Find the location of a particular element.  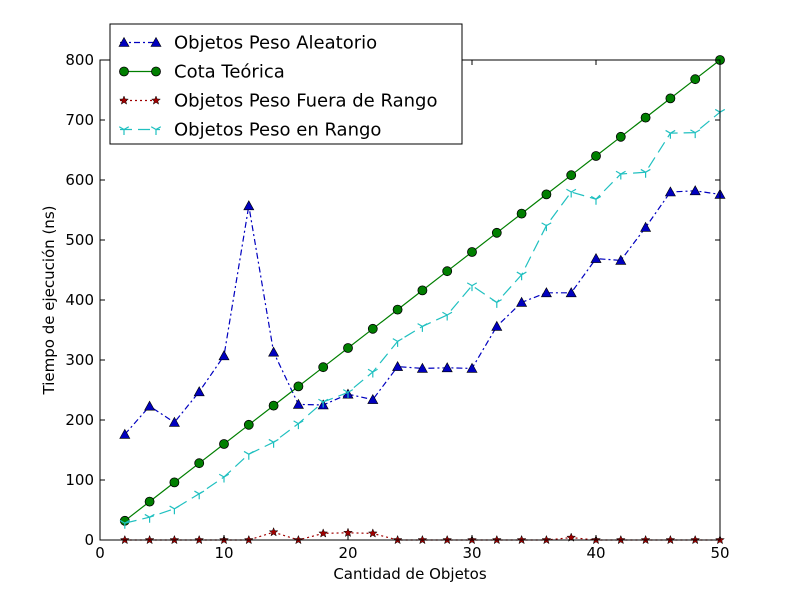

legend-label: Cota Teórica is located at coordinates (229, 72).